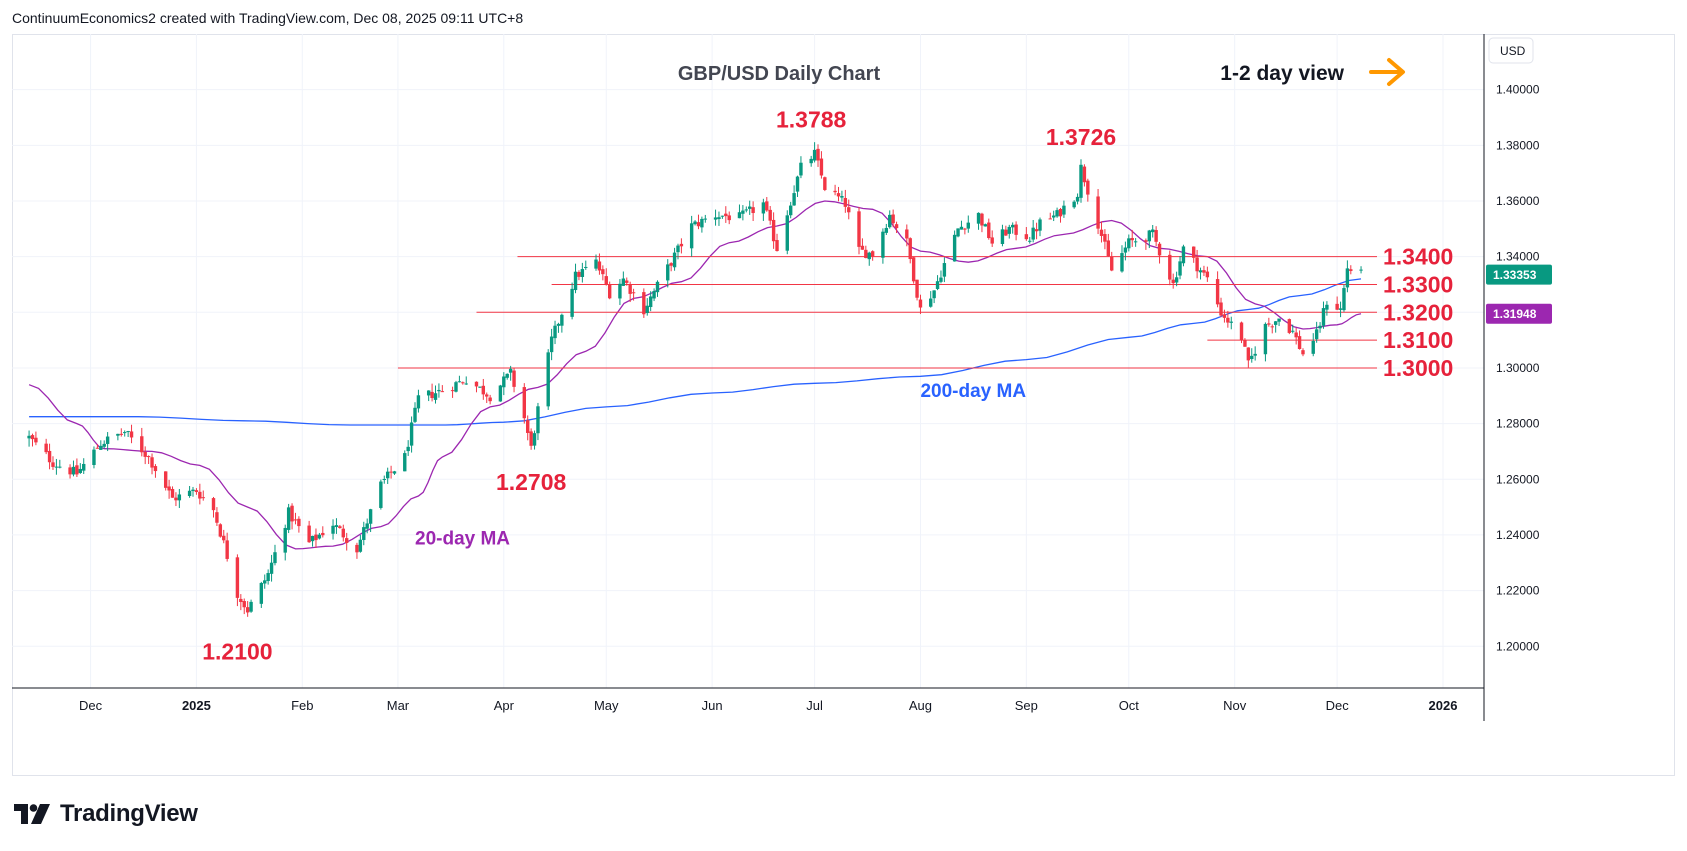 This screenshot has width=1687, height=851. I want to click on ma200-line, so click(695, 352).